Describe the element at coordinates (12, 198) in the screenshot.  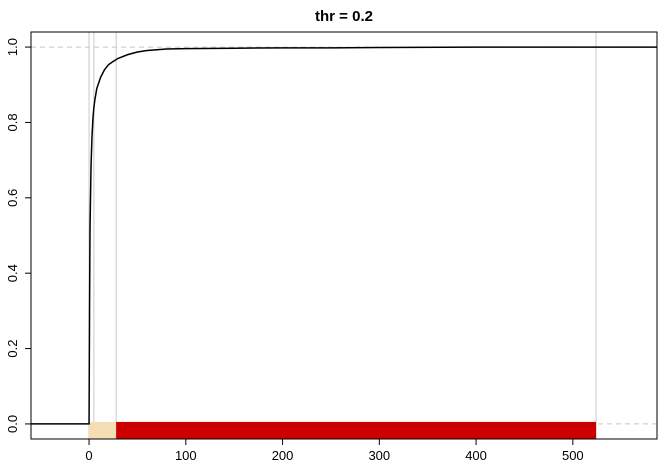
I see `y-tick-label: 0.6` at that location.